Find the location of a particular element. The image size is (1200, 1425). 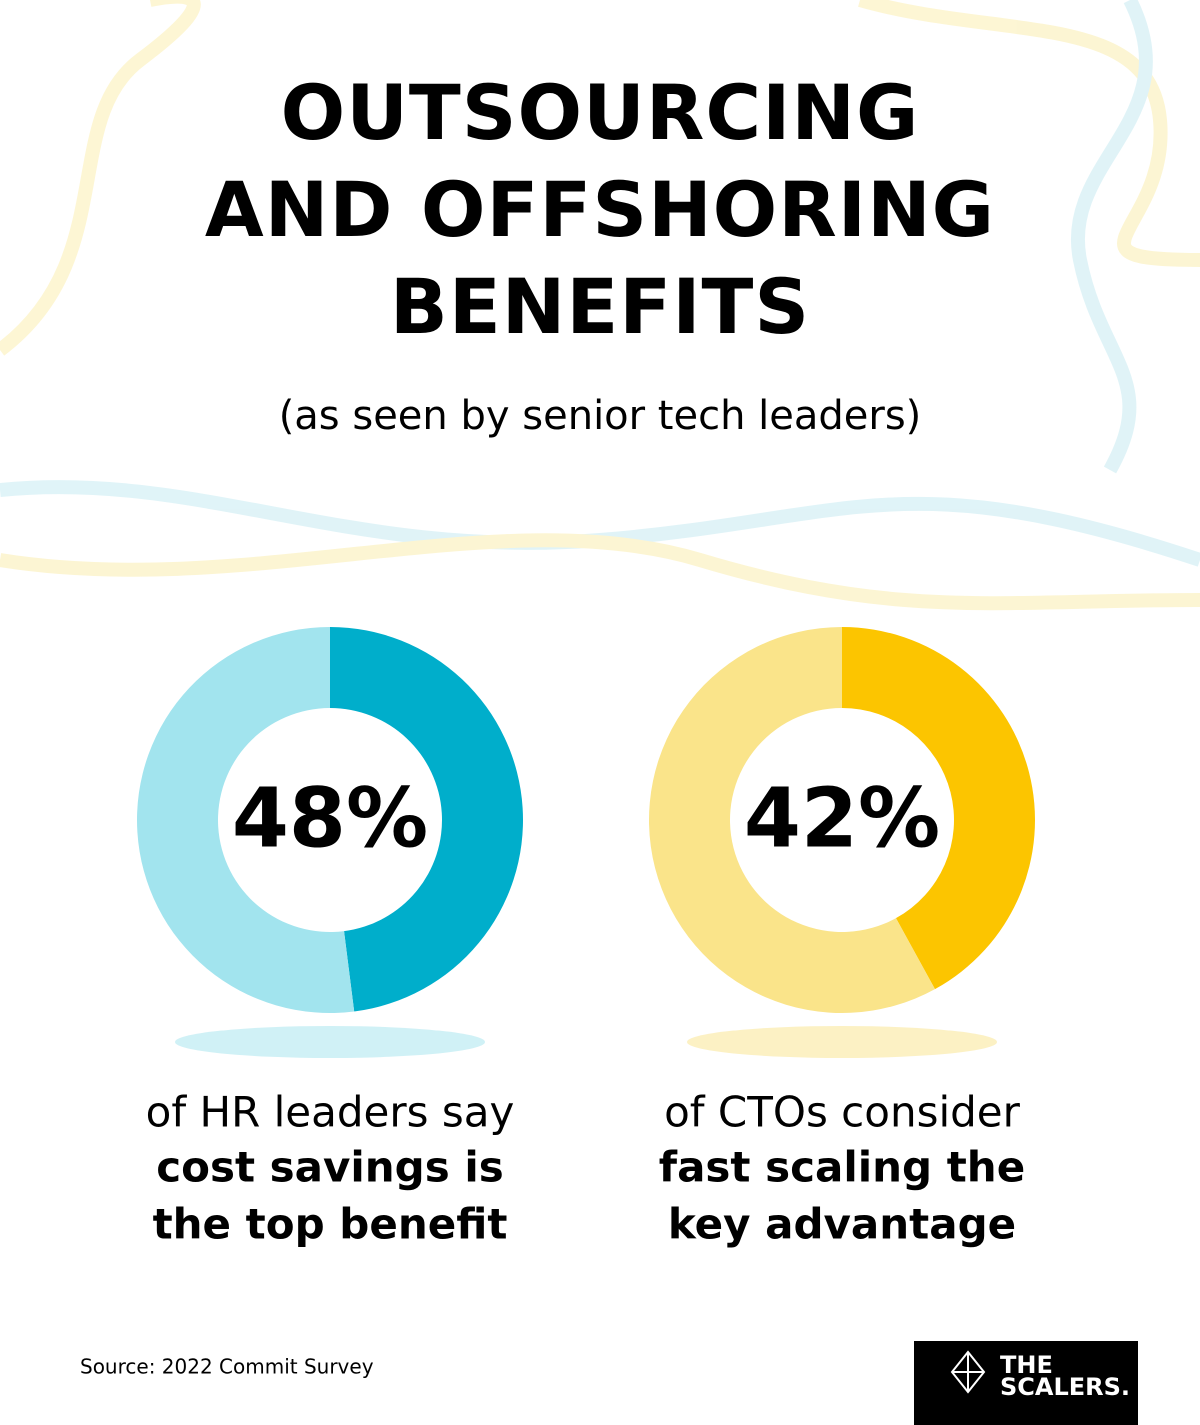

source: Source: 2022 Commit Survey is located at coordinates (227, 1367).